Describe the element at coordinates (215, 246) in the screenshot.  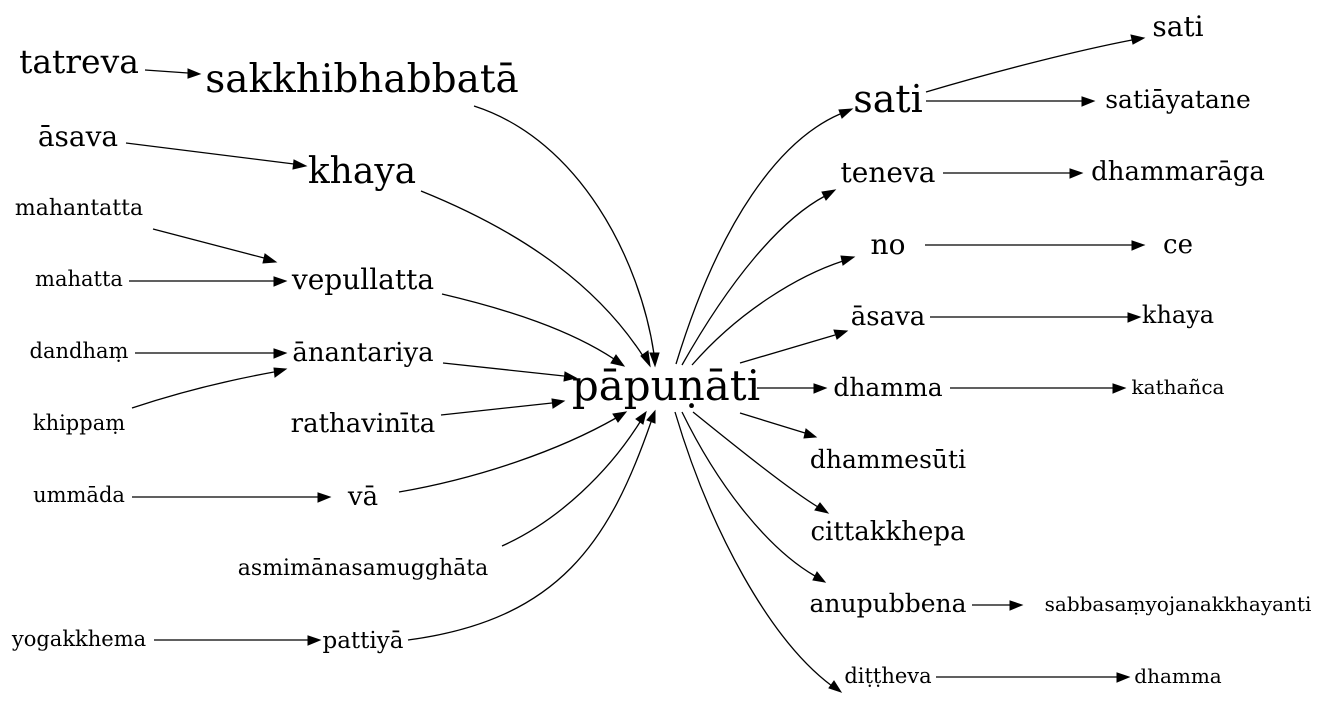
I see `edge-mahantatta-vepullatta` at that location.